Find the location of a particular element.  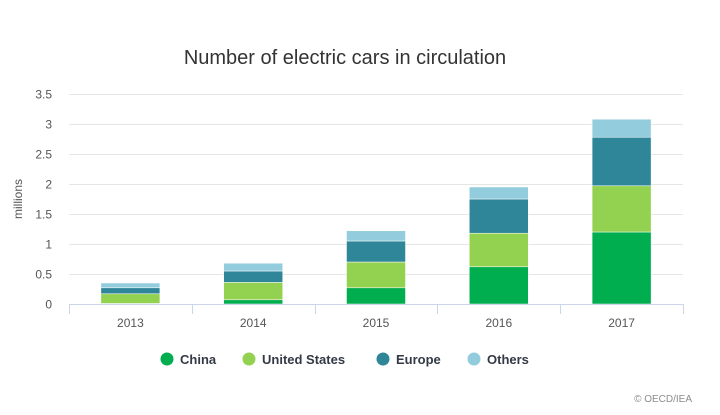

bar-united-states-2013 is located at coordinates (130, 298).